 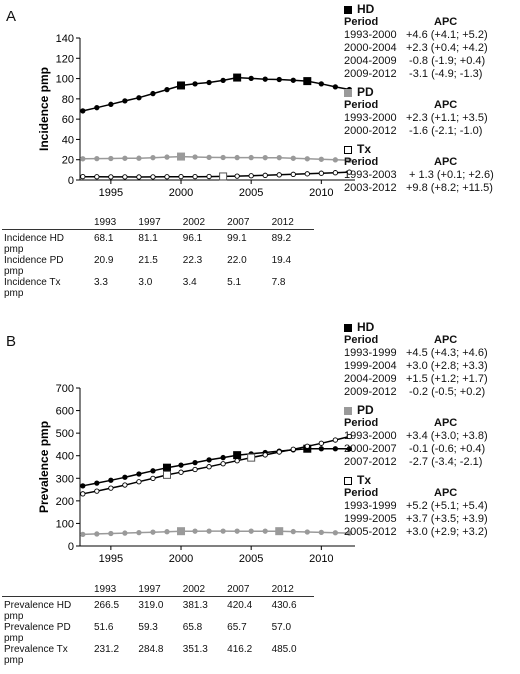 What do you see at coordinates (419, 48) in the screenshot?
I see `apc-row: 2000-2004 +2.3 (+0.4; +4.2)` at bounding box center [419, 48].